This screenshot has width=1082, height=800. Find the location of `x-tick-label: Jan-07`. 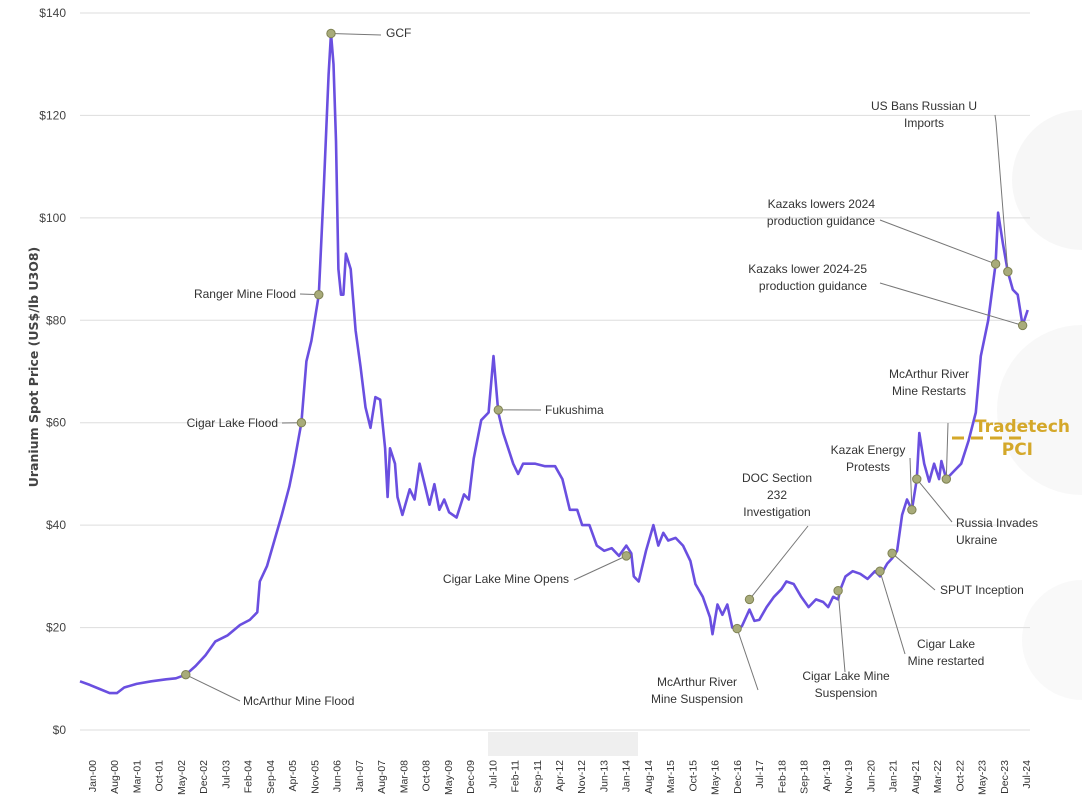

x-tick-label: Jan-07 is located at coordinates (360, 776).